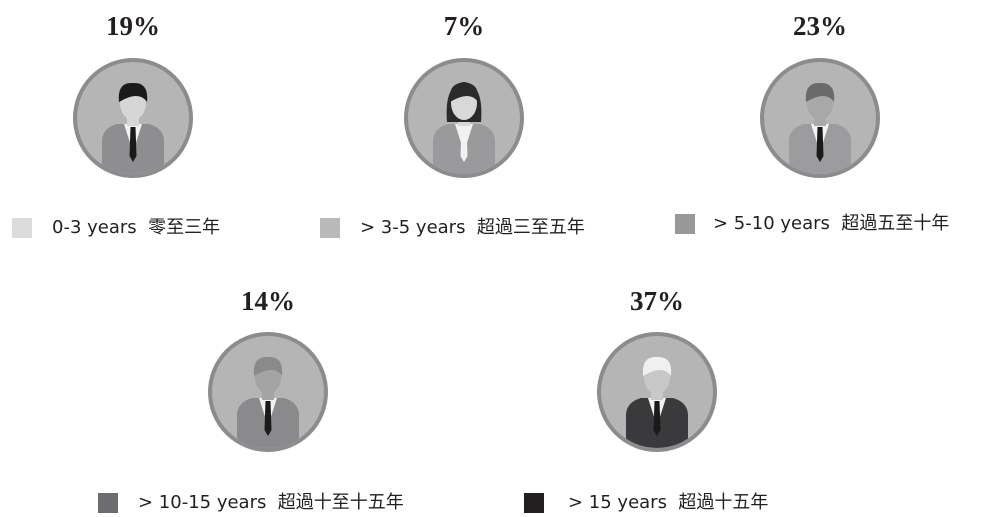 The height and width of the screenshot is (517, 993). Describe the element at coordinates (820, 26) in the screenshot. I see `percent-label: 23%` at that location.